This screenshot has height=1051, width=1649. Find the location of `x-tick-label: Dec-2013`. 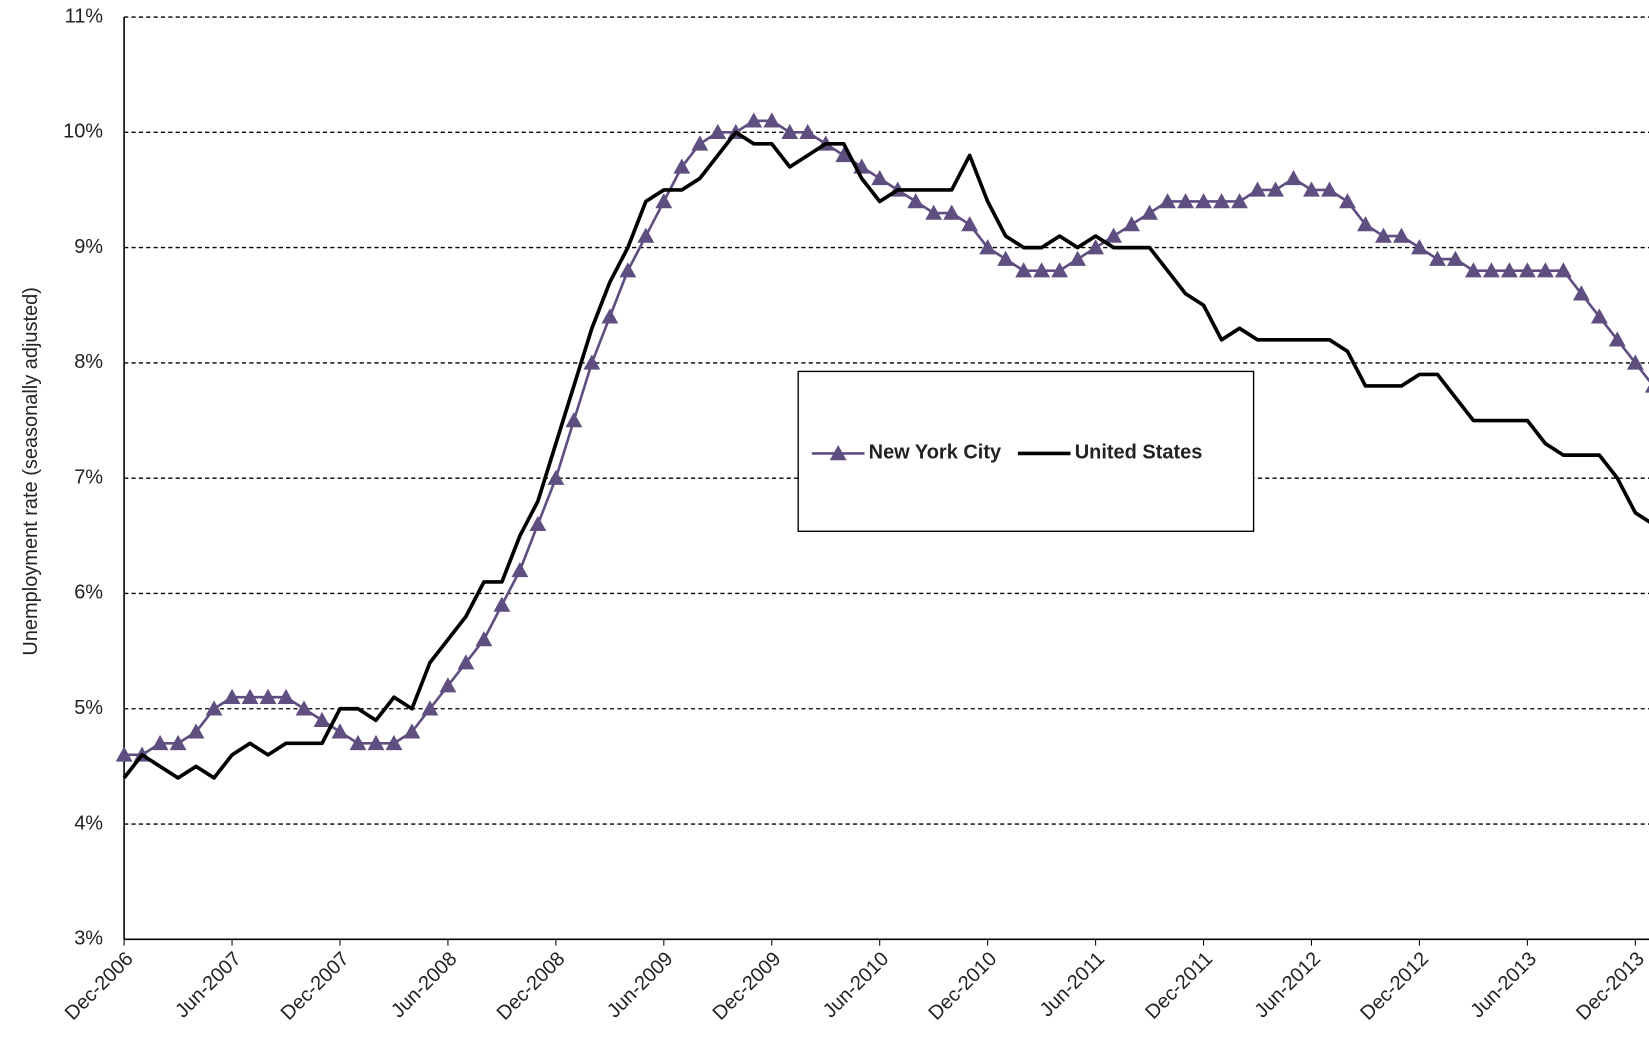

x-tick-label: Dec-2013 is located at coordinates (1610, 986).